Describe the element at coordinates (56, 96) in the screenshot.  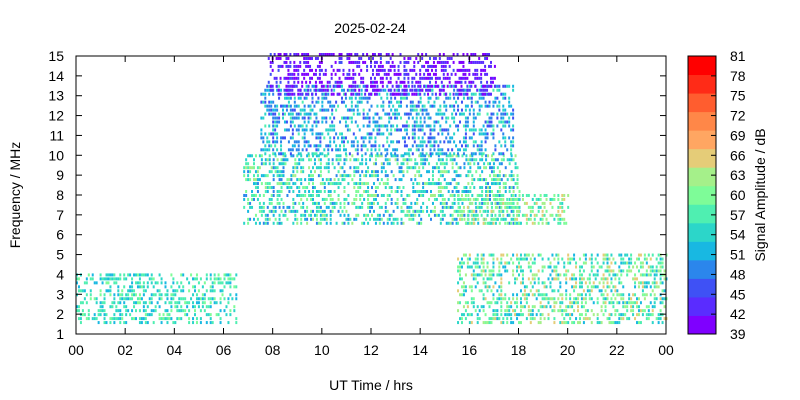
I see `y-tick-label: 13` at that location.